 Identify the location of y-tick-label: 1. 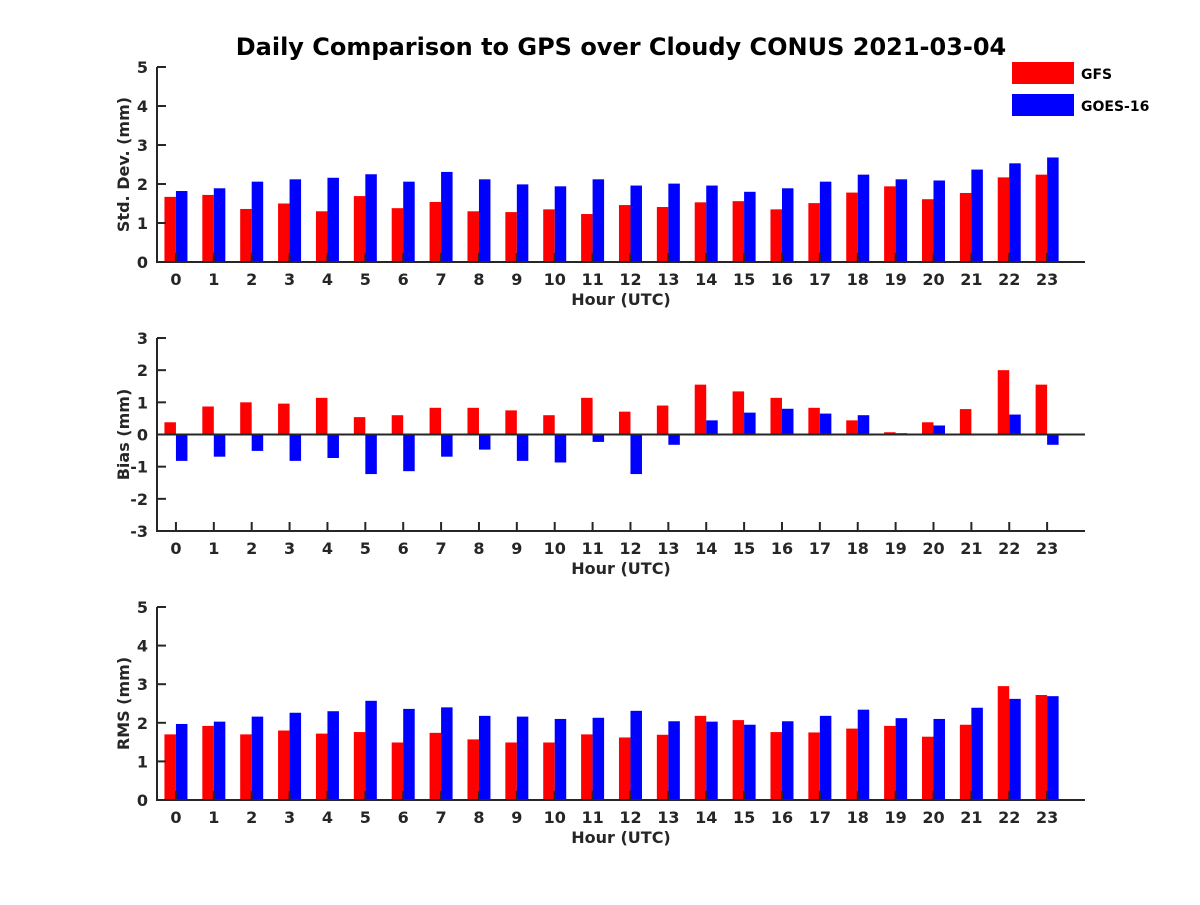
(142, 223).